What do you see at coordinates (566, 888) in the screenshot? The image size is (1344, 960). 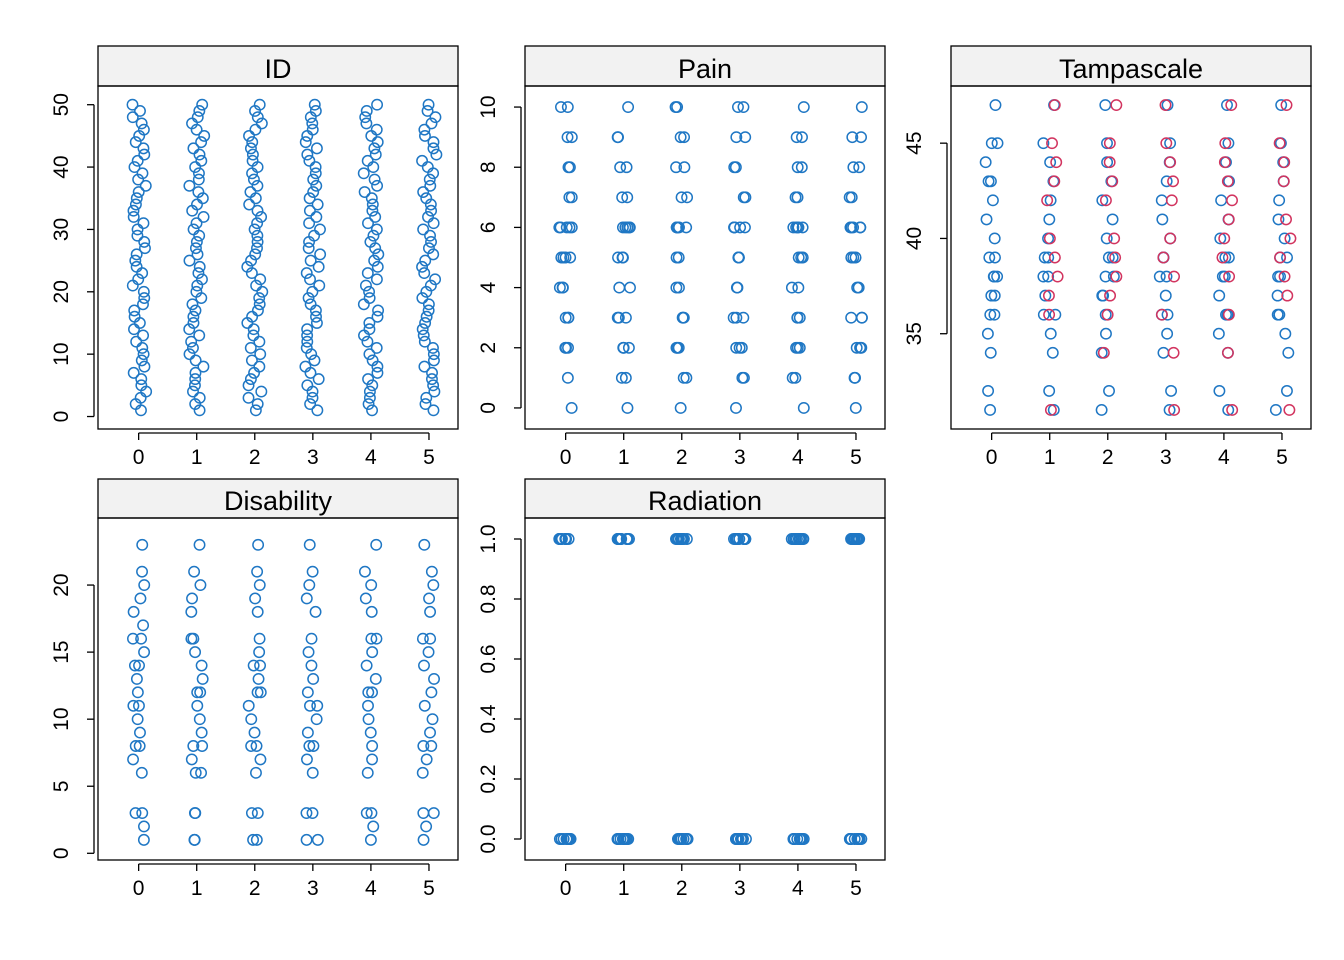 I see `x-tick-label: 0` at bounding box center [566, 888].